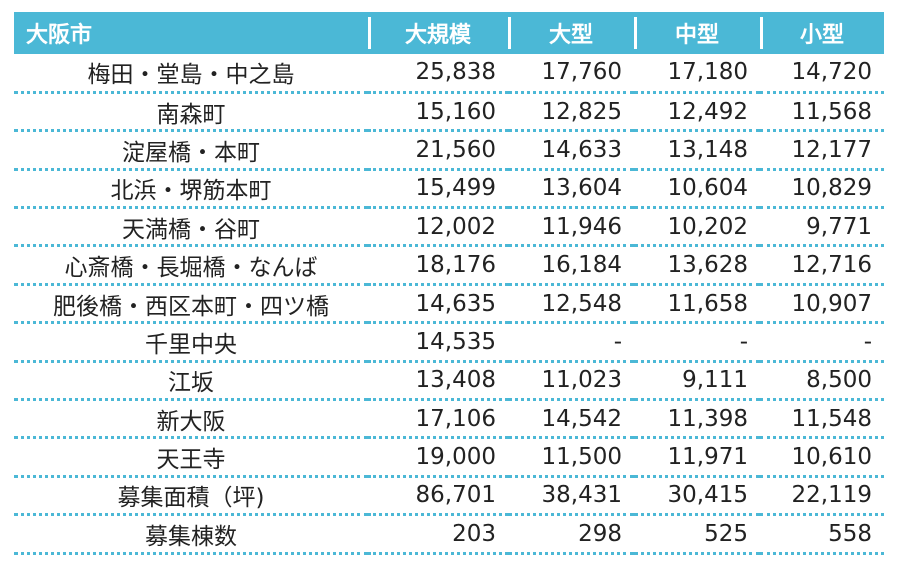 The image size is (900, 569). What do you see at coordinates (831, 265) in the screenshot?
I see `value-small: 12,716` at bounding box center [831, 265].